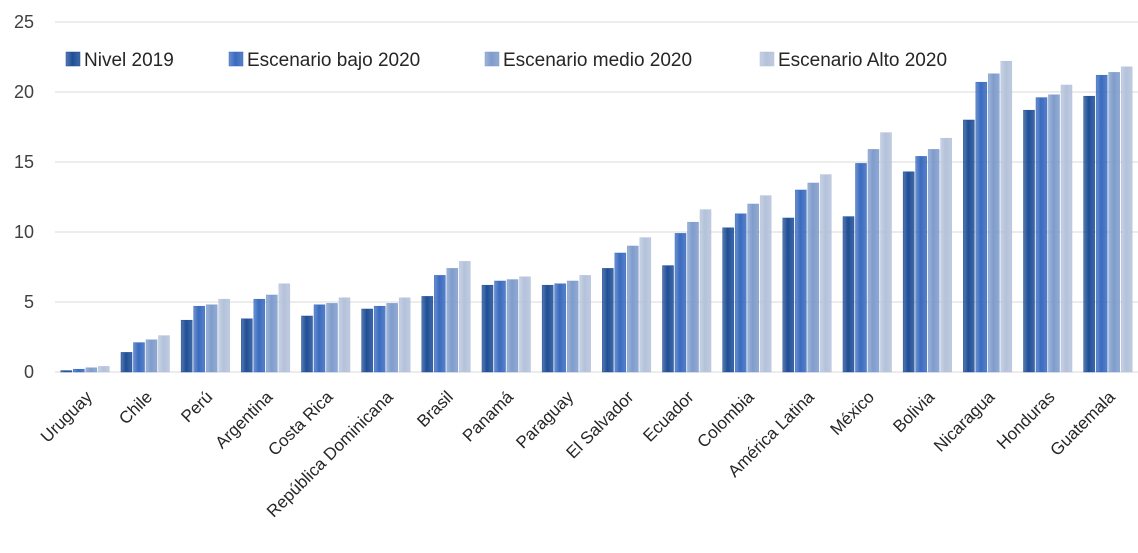 Image resolution: width=1138 pixels, height=553 pixels. Describe the element at coordinates (24, 22) in the screenshot. I see `y-tick-label: 25` at that location.